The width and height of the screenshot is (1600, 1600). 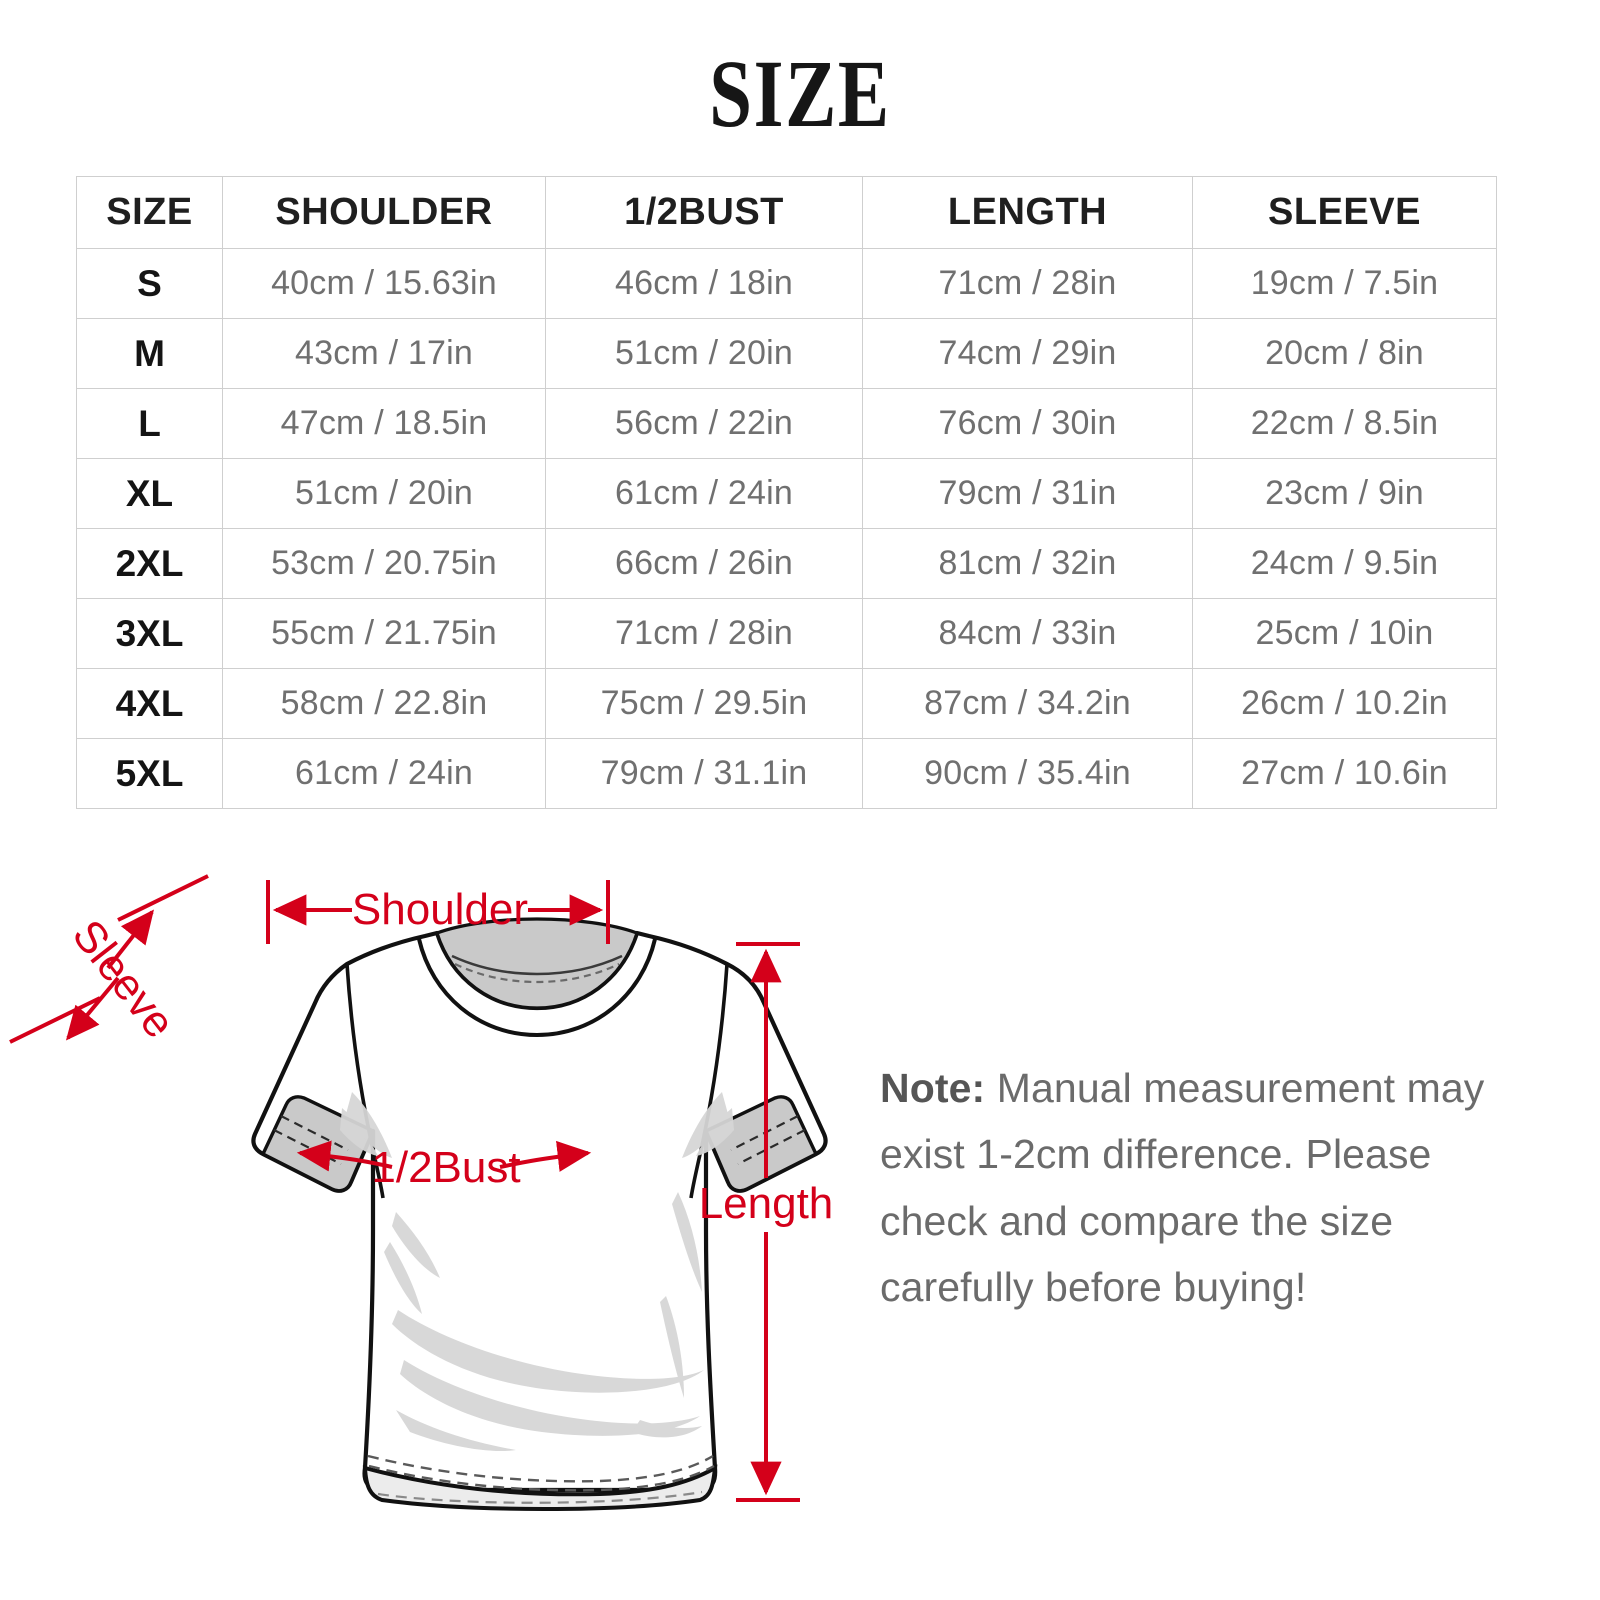 I want to click on cell-size: 4XL, so click(x=149, y=703).